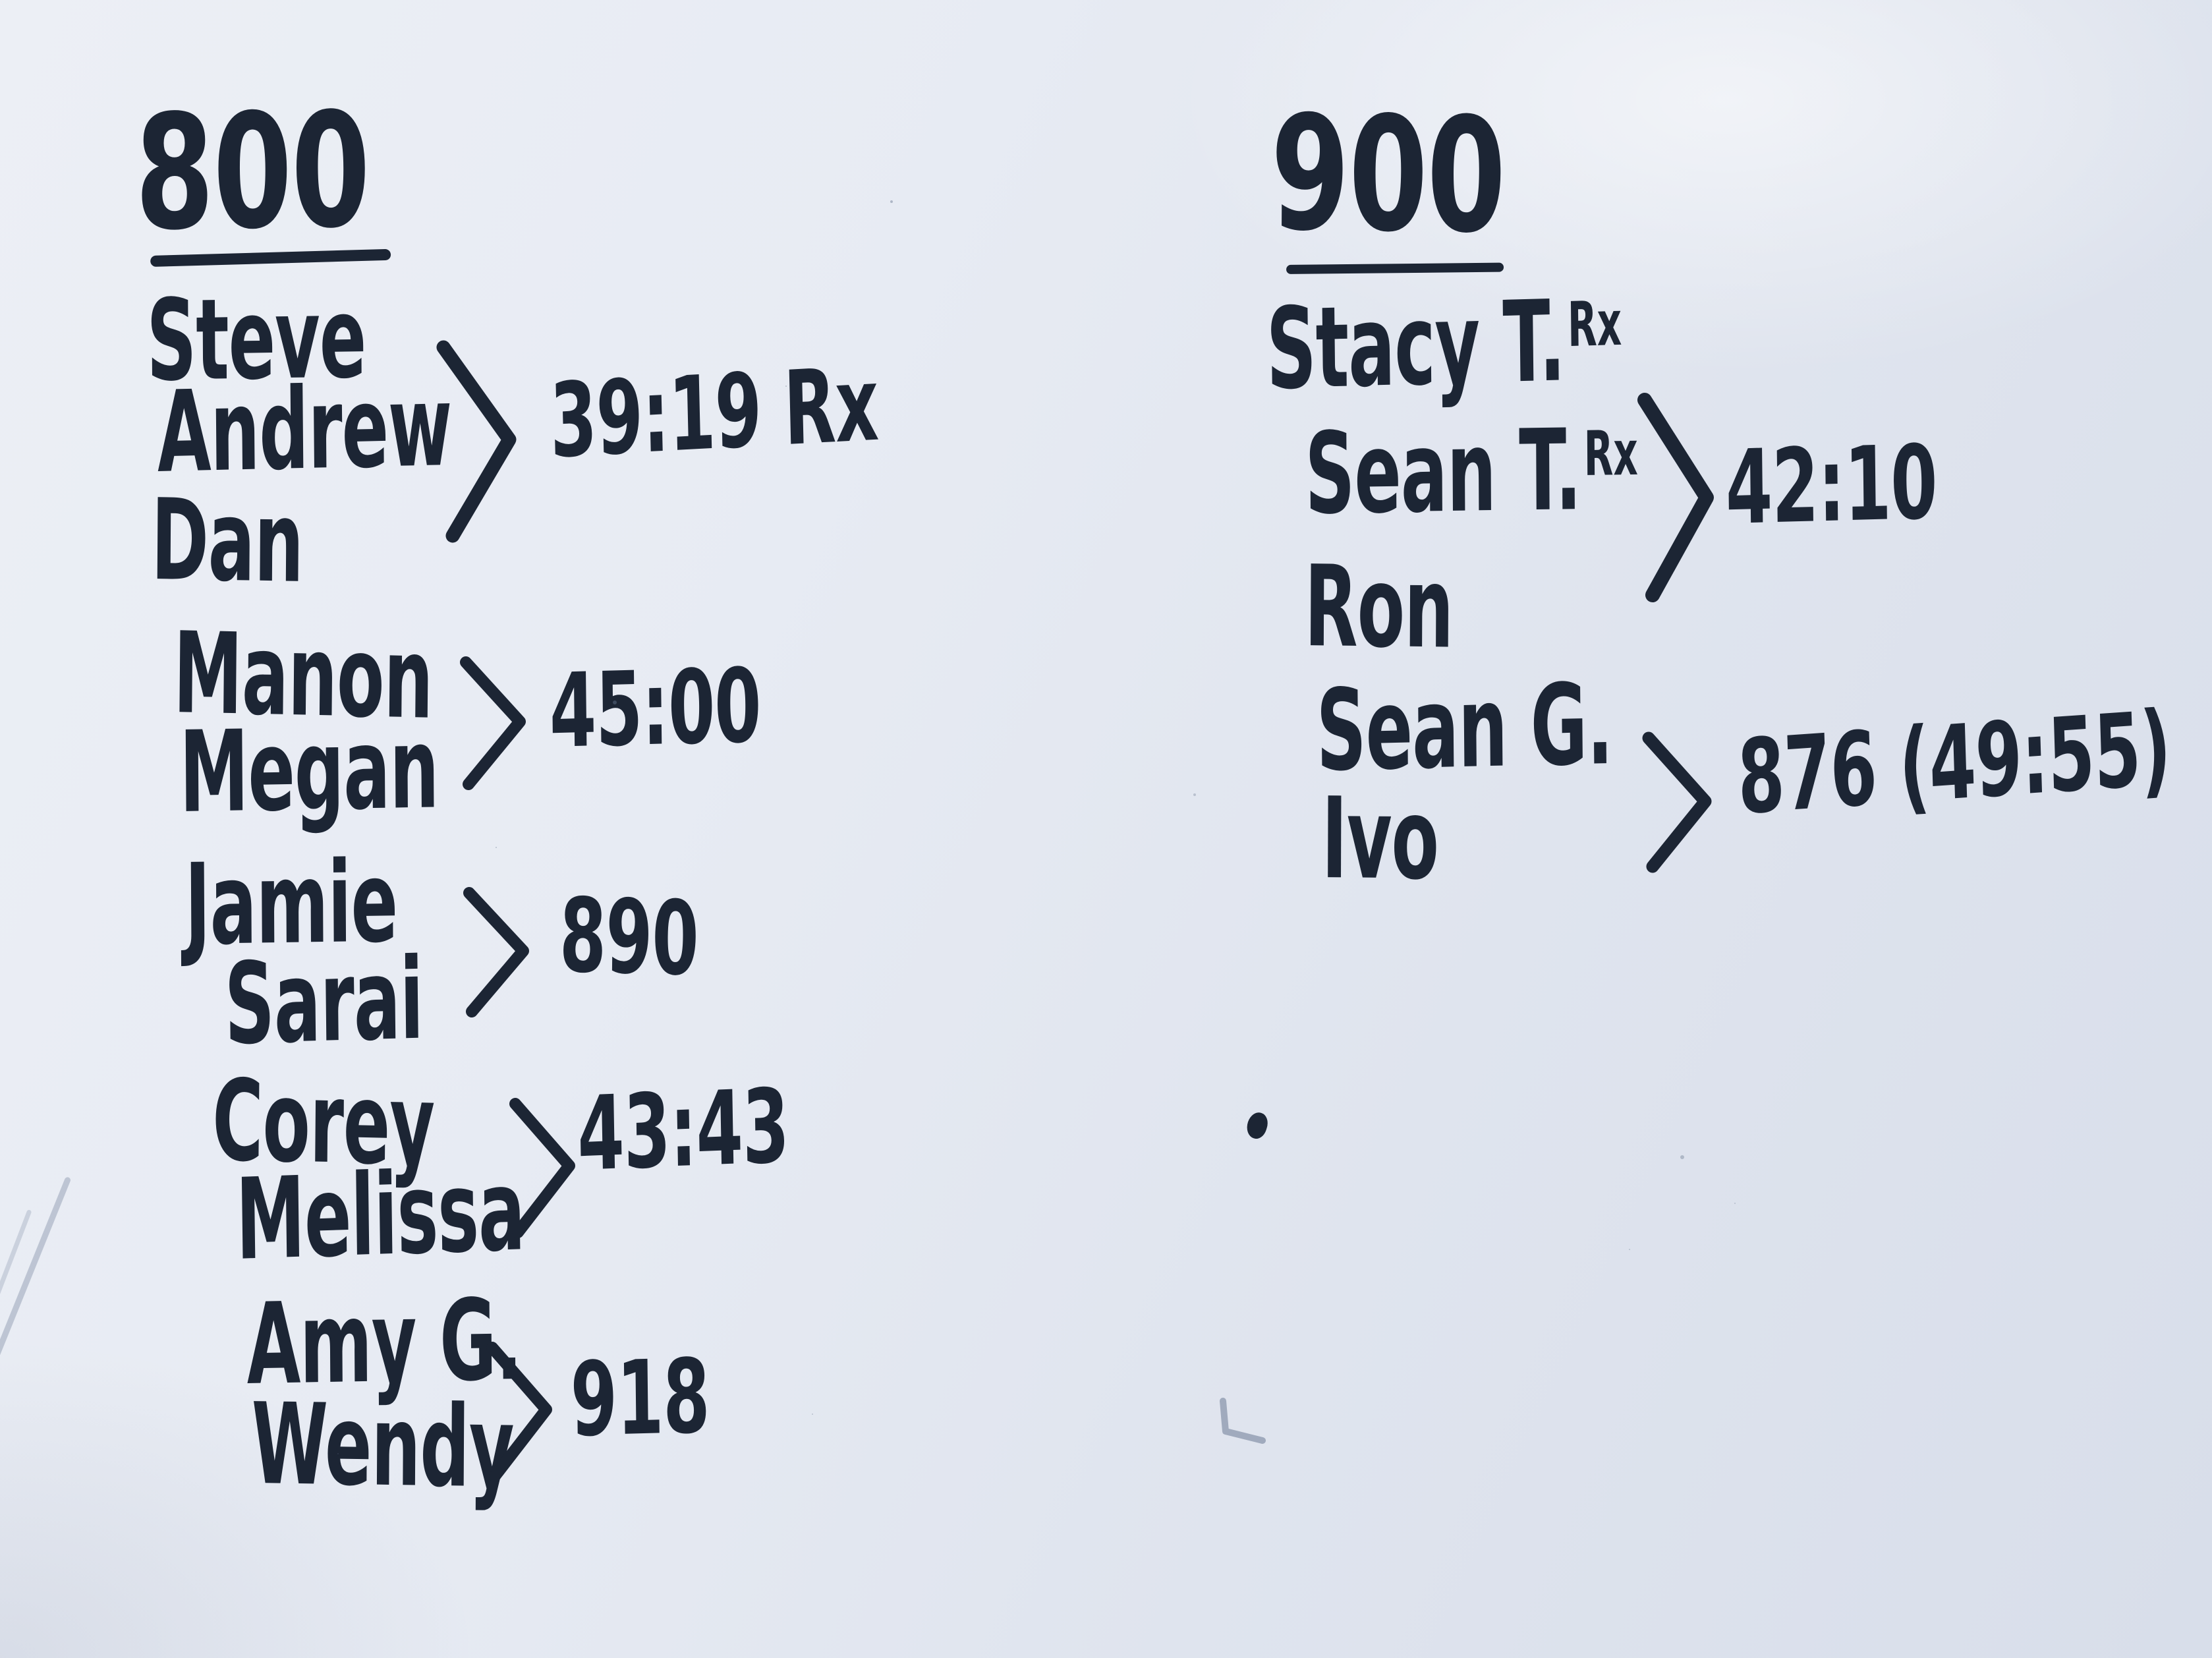 This screenshot has height=1658, width=2212. I want to click on dust-speck, so click(615, 702).